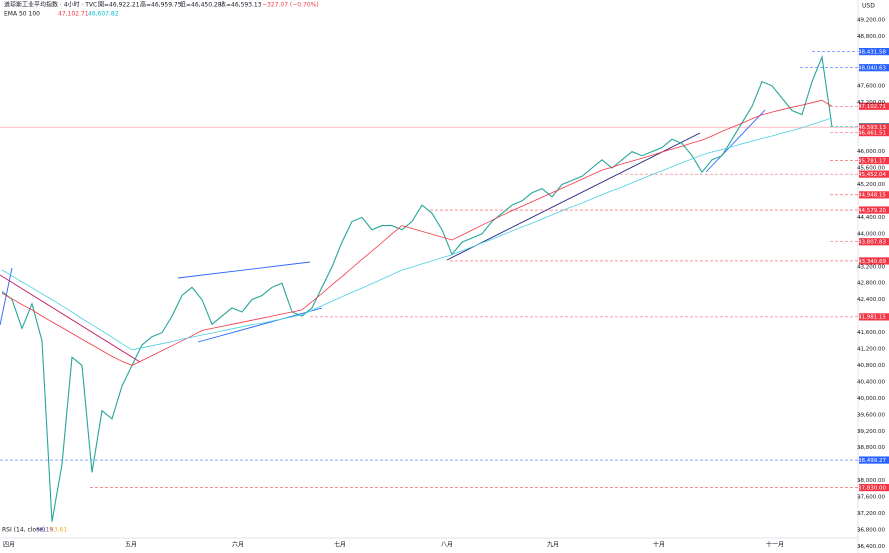  I want to click on y-tick-label: 41,200.00, so click(871, 350).